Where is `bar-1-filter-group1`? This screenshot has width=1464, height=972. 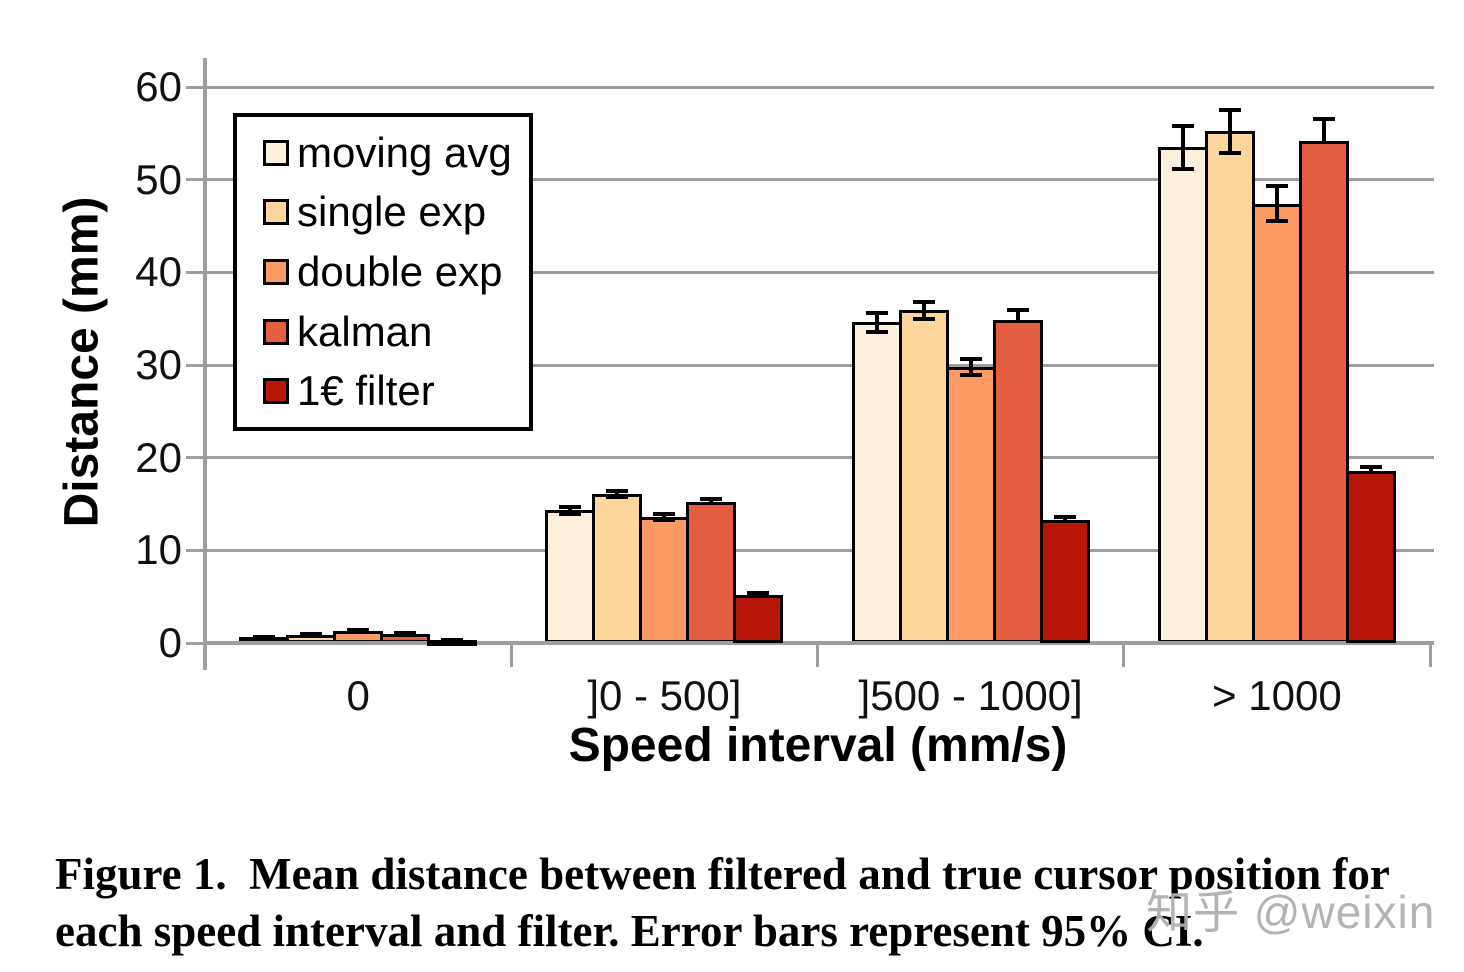
bar-1-filter-group1 is located at coordinates (758, 618).